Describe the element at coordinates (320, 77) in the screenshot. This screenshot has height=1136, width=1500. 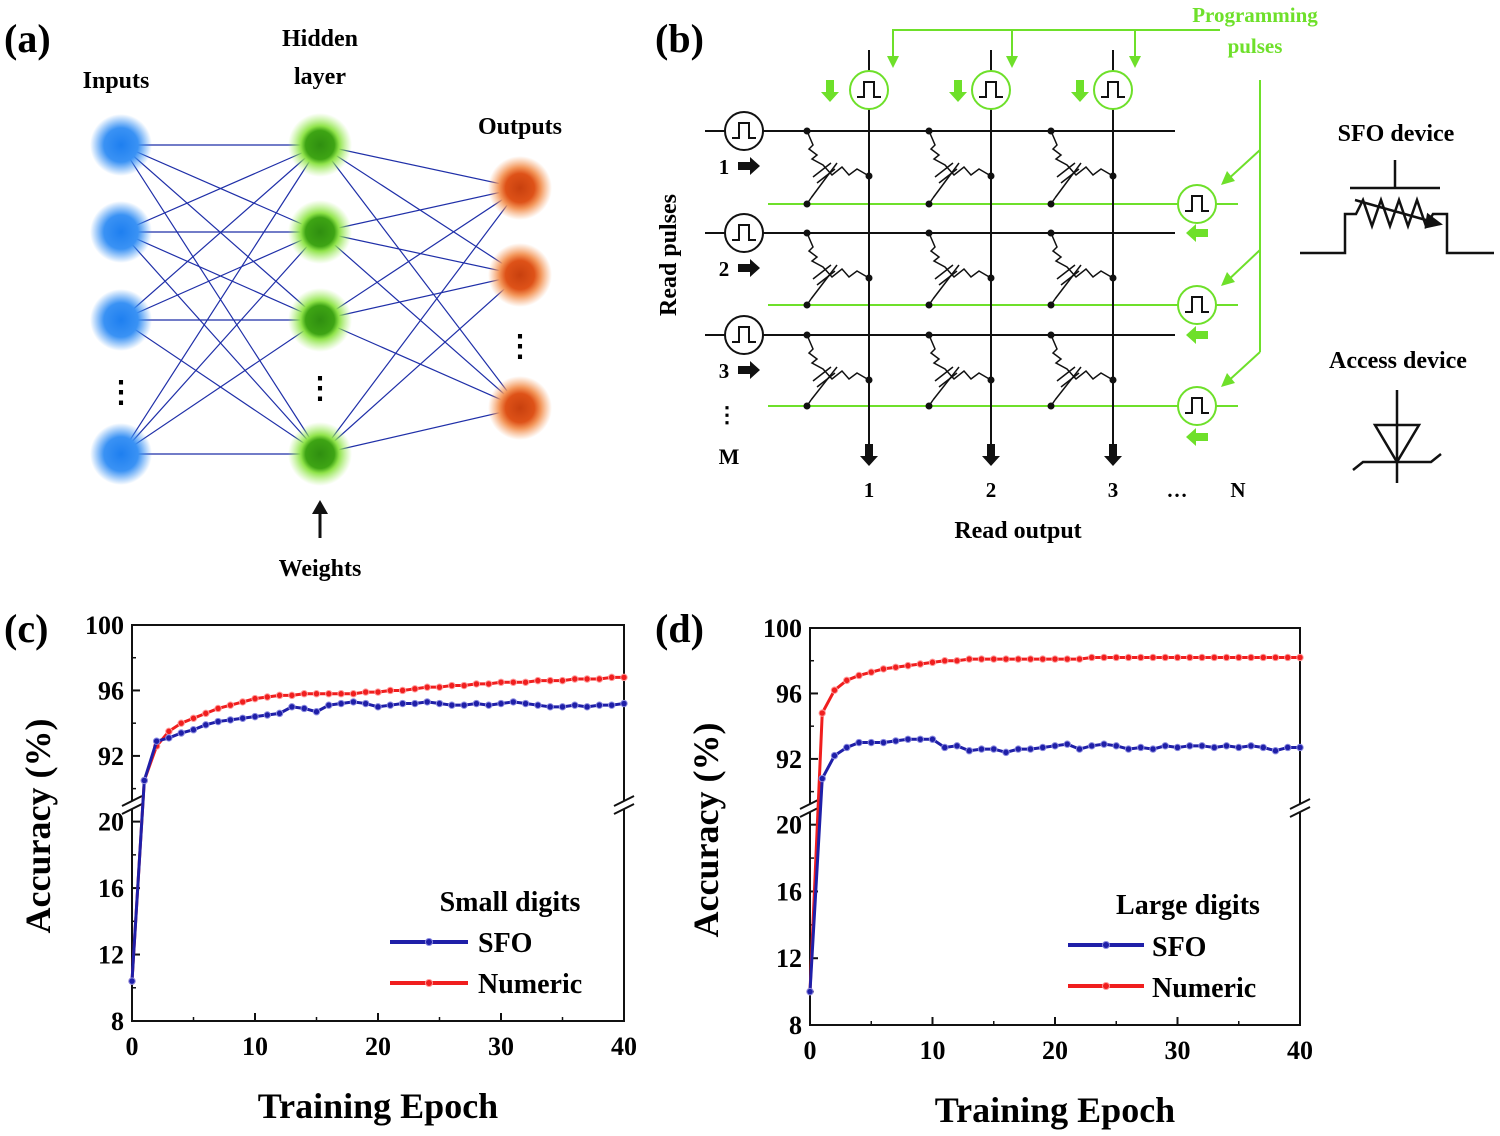
I see `hidden-label-line2: layer` at that location.